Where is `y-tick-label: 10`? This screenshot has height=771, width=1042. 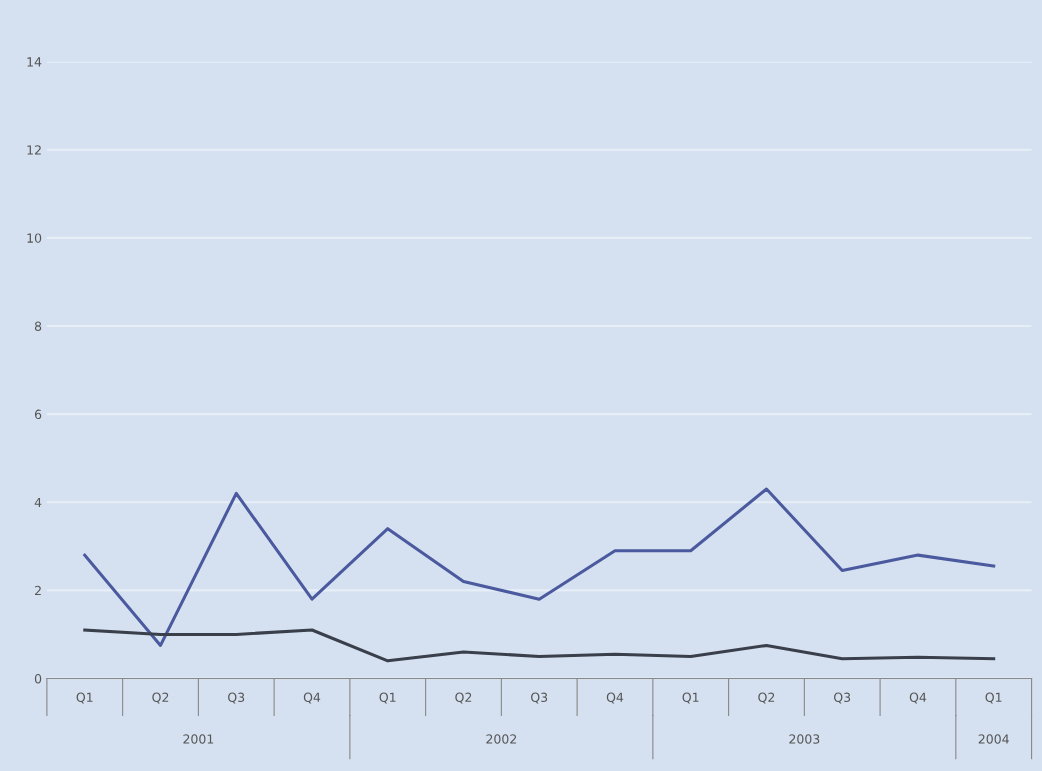
y-tick-label: 10 is located at coordinates (34, 238).